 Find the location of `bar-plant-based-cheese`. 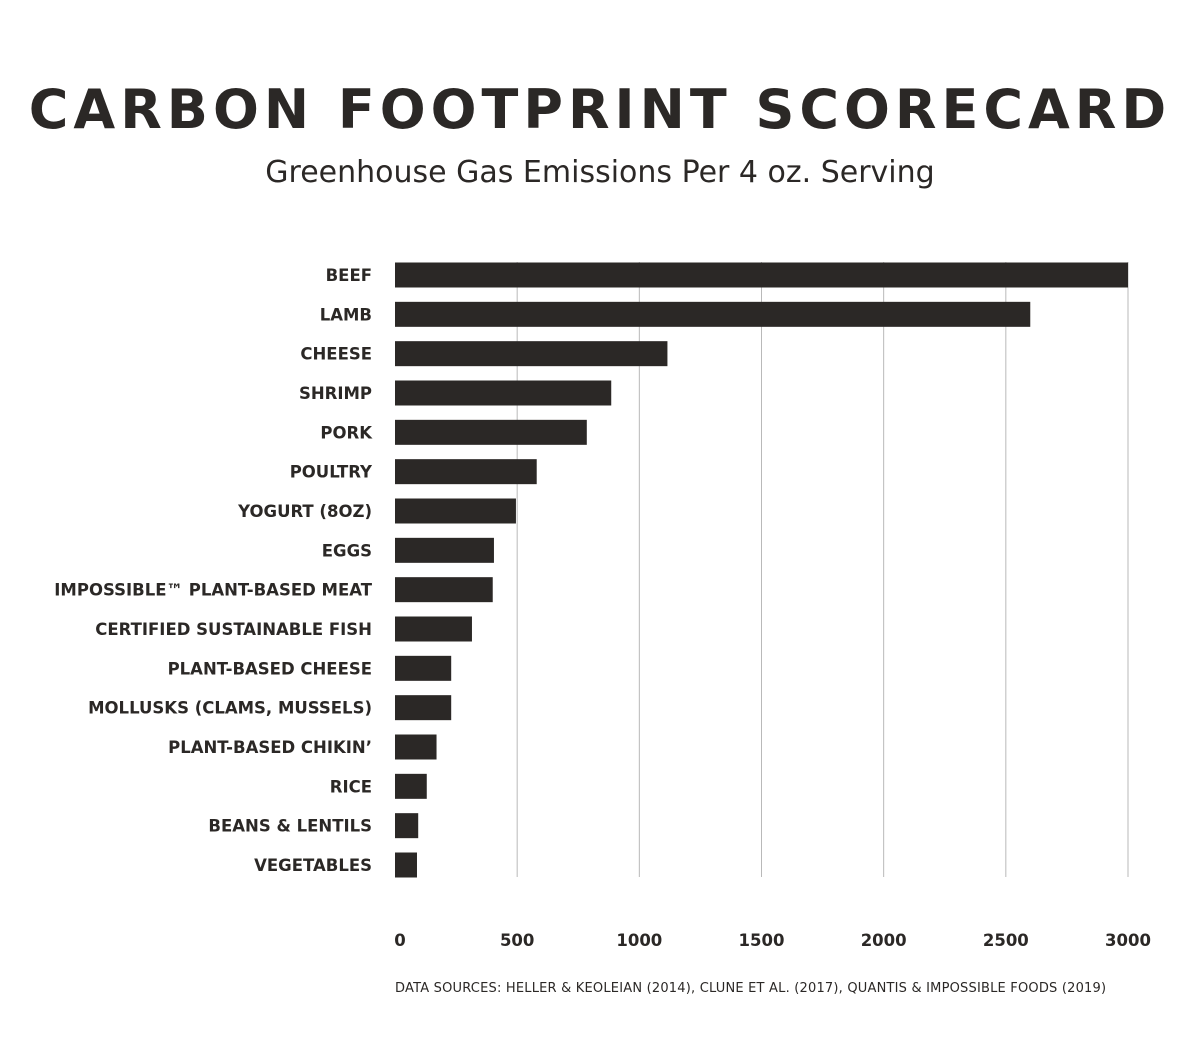

bar-plant-based-cheese is located at coordinates (423, 668).